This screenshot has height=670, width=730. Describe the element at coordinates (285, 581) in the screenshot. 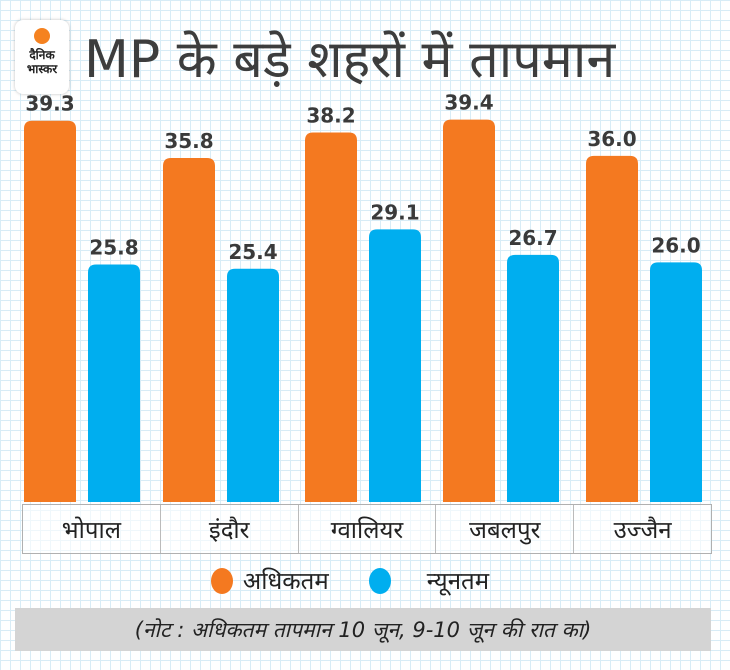

I see `legend-label-max: अधिकतम` at that location.